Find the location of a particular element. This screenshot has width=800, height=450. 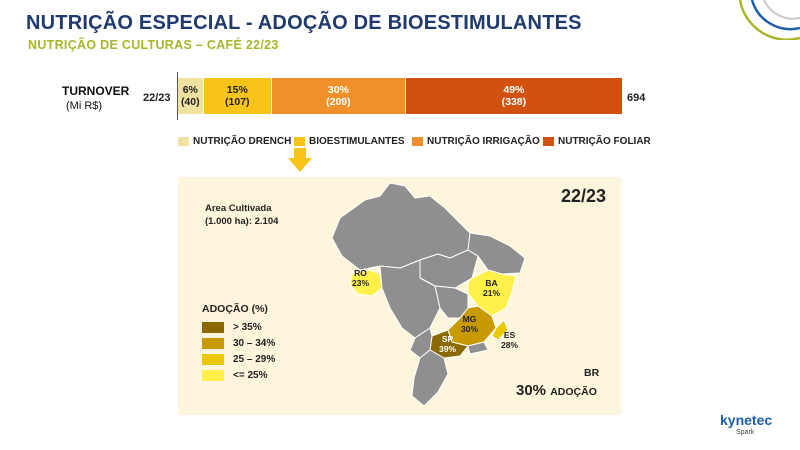

bar-segment-share: 49% is located at coordinates (514, 90).